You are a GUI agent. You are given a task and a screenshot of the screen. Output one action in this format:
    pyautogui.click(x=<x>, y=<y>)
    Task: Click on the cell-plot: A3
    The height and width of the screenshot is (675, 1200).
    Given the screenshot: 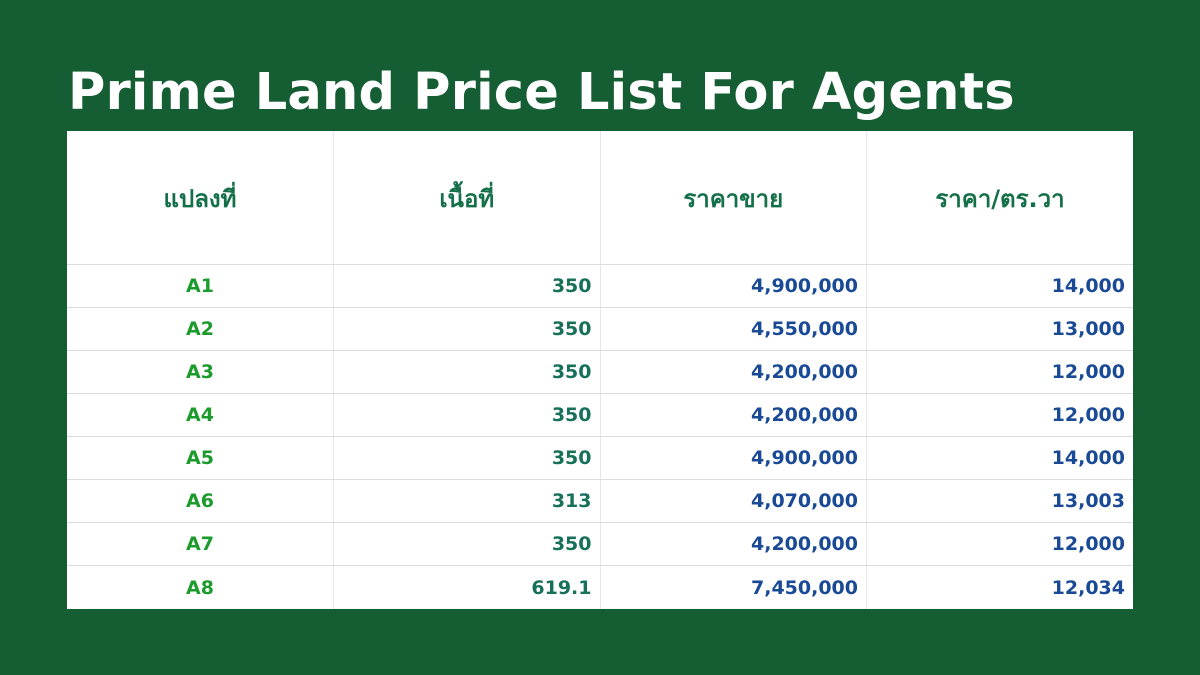 What is the action you would take?
    pyautogui.click(x=200, y=372)
    